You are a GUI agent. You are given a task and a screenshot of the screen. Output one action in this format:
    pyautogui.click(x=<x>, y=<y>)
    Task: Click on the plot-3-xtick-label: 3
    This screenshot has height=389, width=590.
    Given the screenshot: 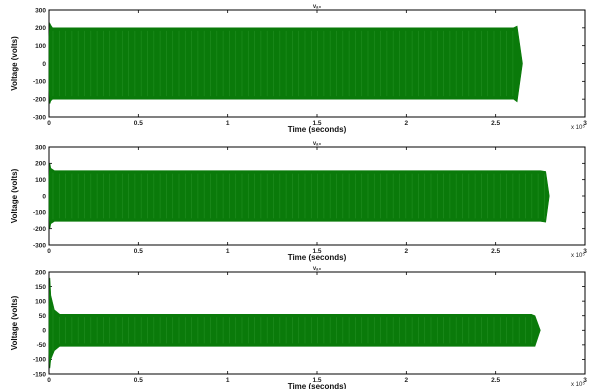 What is the action you would take?
    pyautogui.click(x=585, y=380)
    